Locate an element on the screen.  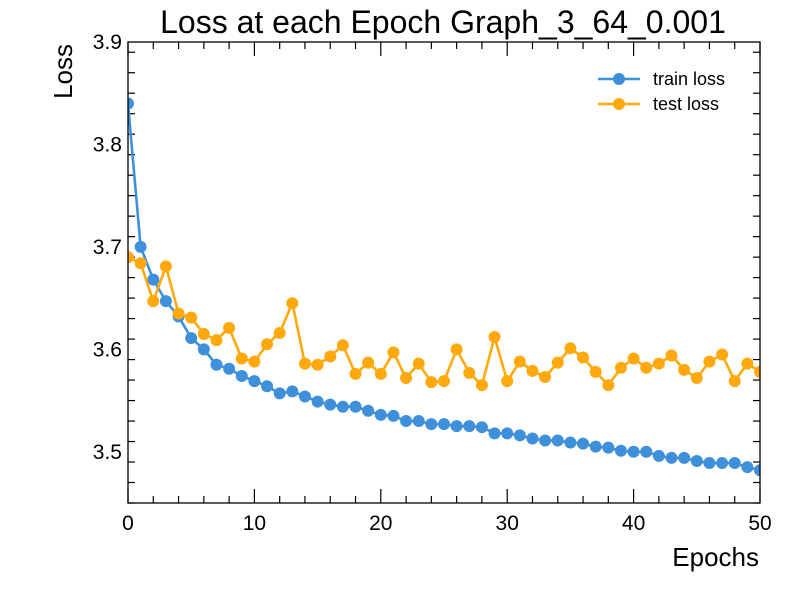
x-tick-label: 50 is located at coordinates (759, 523).